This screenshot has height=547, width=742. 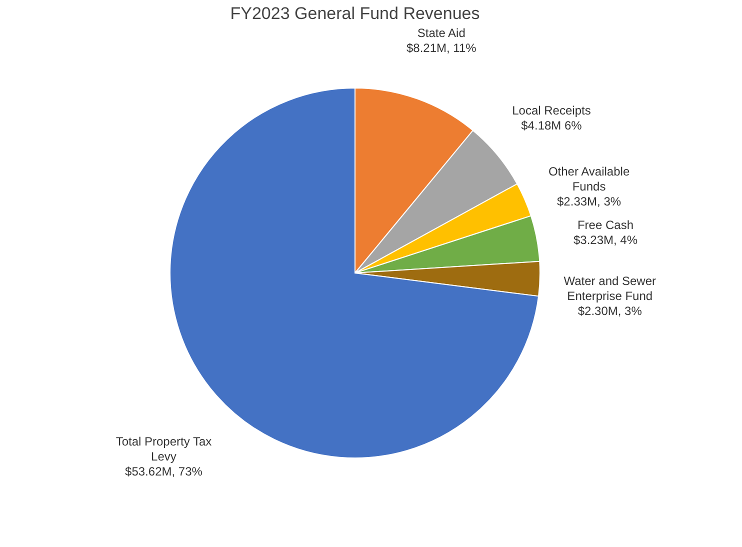 What do you see at coordinates (441, 33) in the screenshot?
I see `slice-label: State Aid` at bounding box center [441, 33].